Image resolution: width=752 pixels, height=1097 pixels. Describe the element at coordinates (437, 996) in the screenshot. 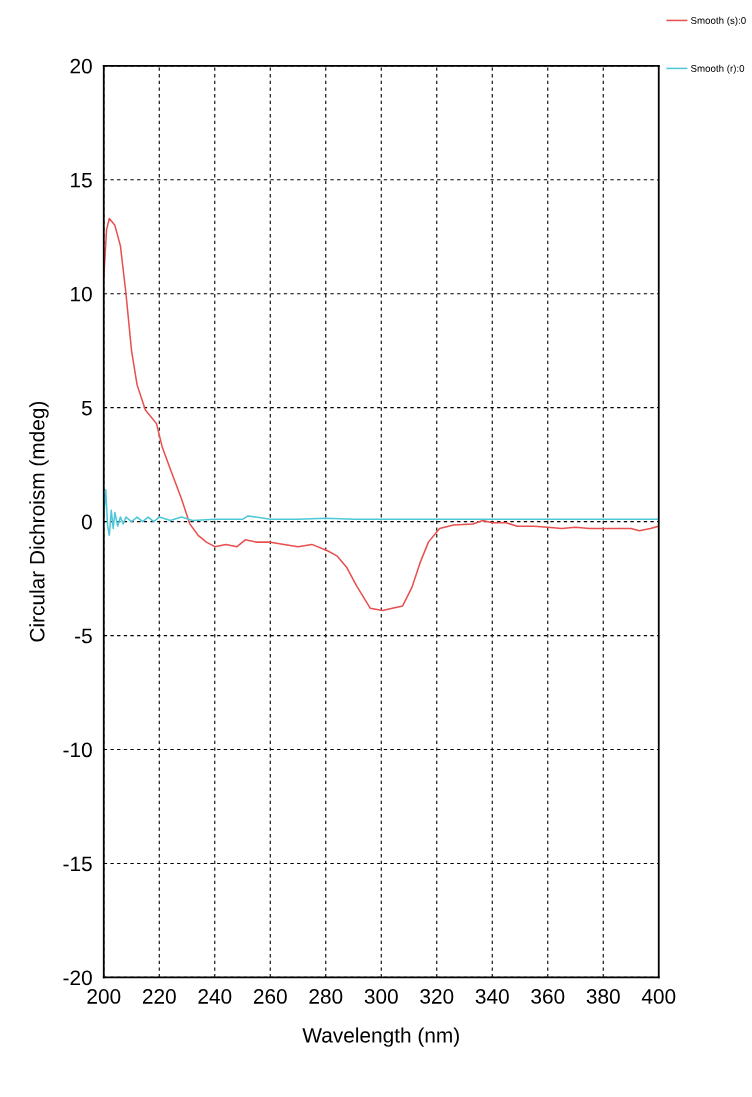

I see `x-tick-label: 320` at that location.